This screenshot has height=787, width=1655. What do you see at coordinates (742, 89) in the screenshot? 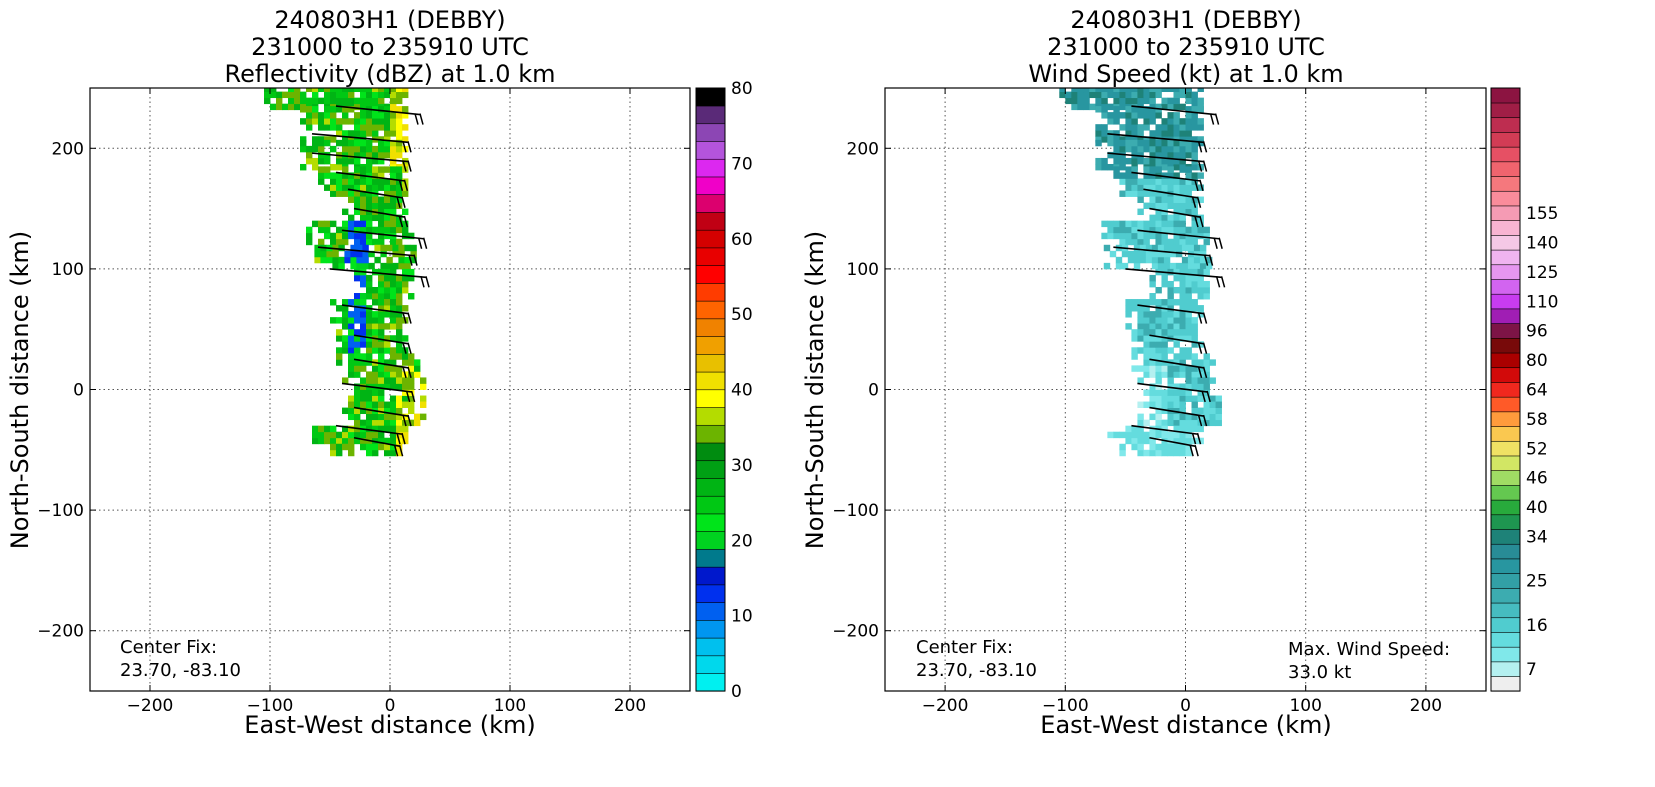
I see `colorbar-tick-label: 80` at bounding box center [742, 89].